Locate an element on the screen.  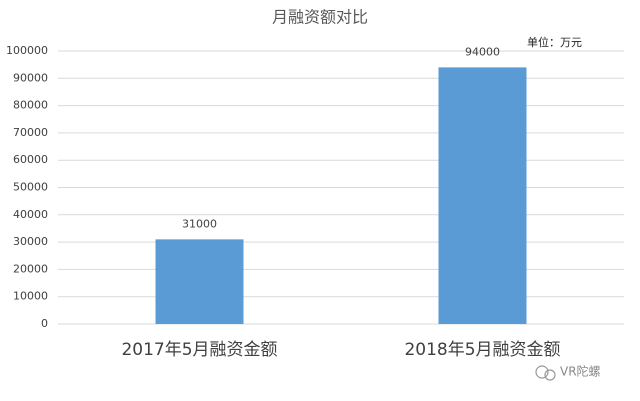
x-tick-label: 2017年5月融资金额 is located at coordinates (199, 350).